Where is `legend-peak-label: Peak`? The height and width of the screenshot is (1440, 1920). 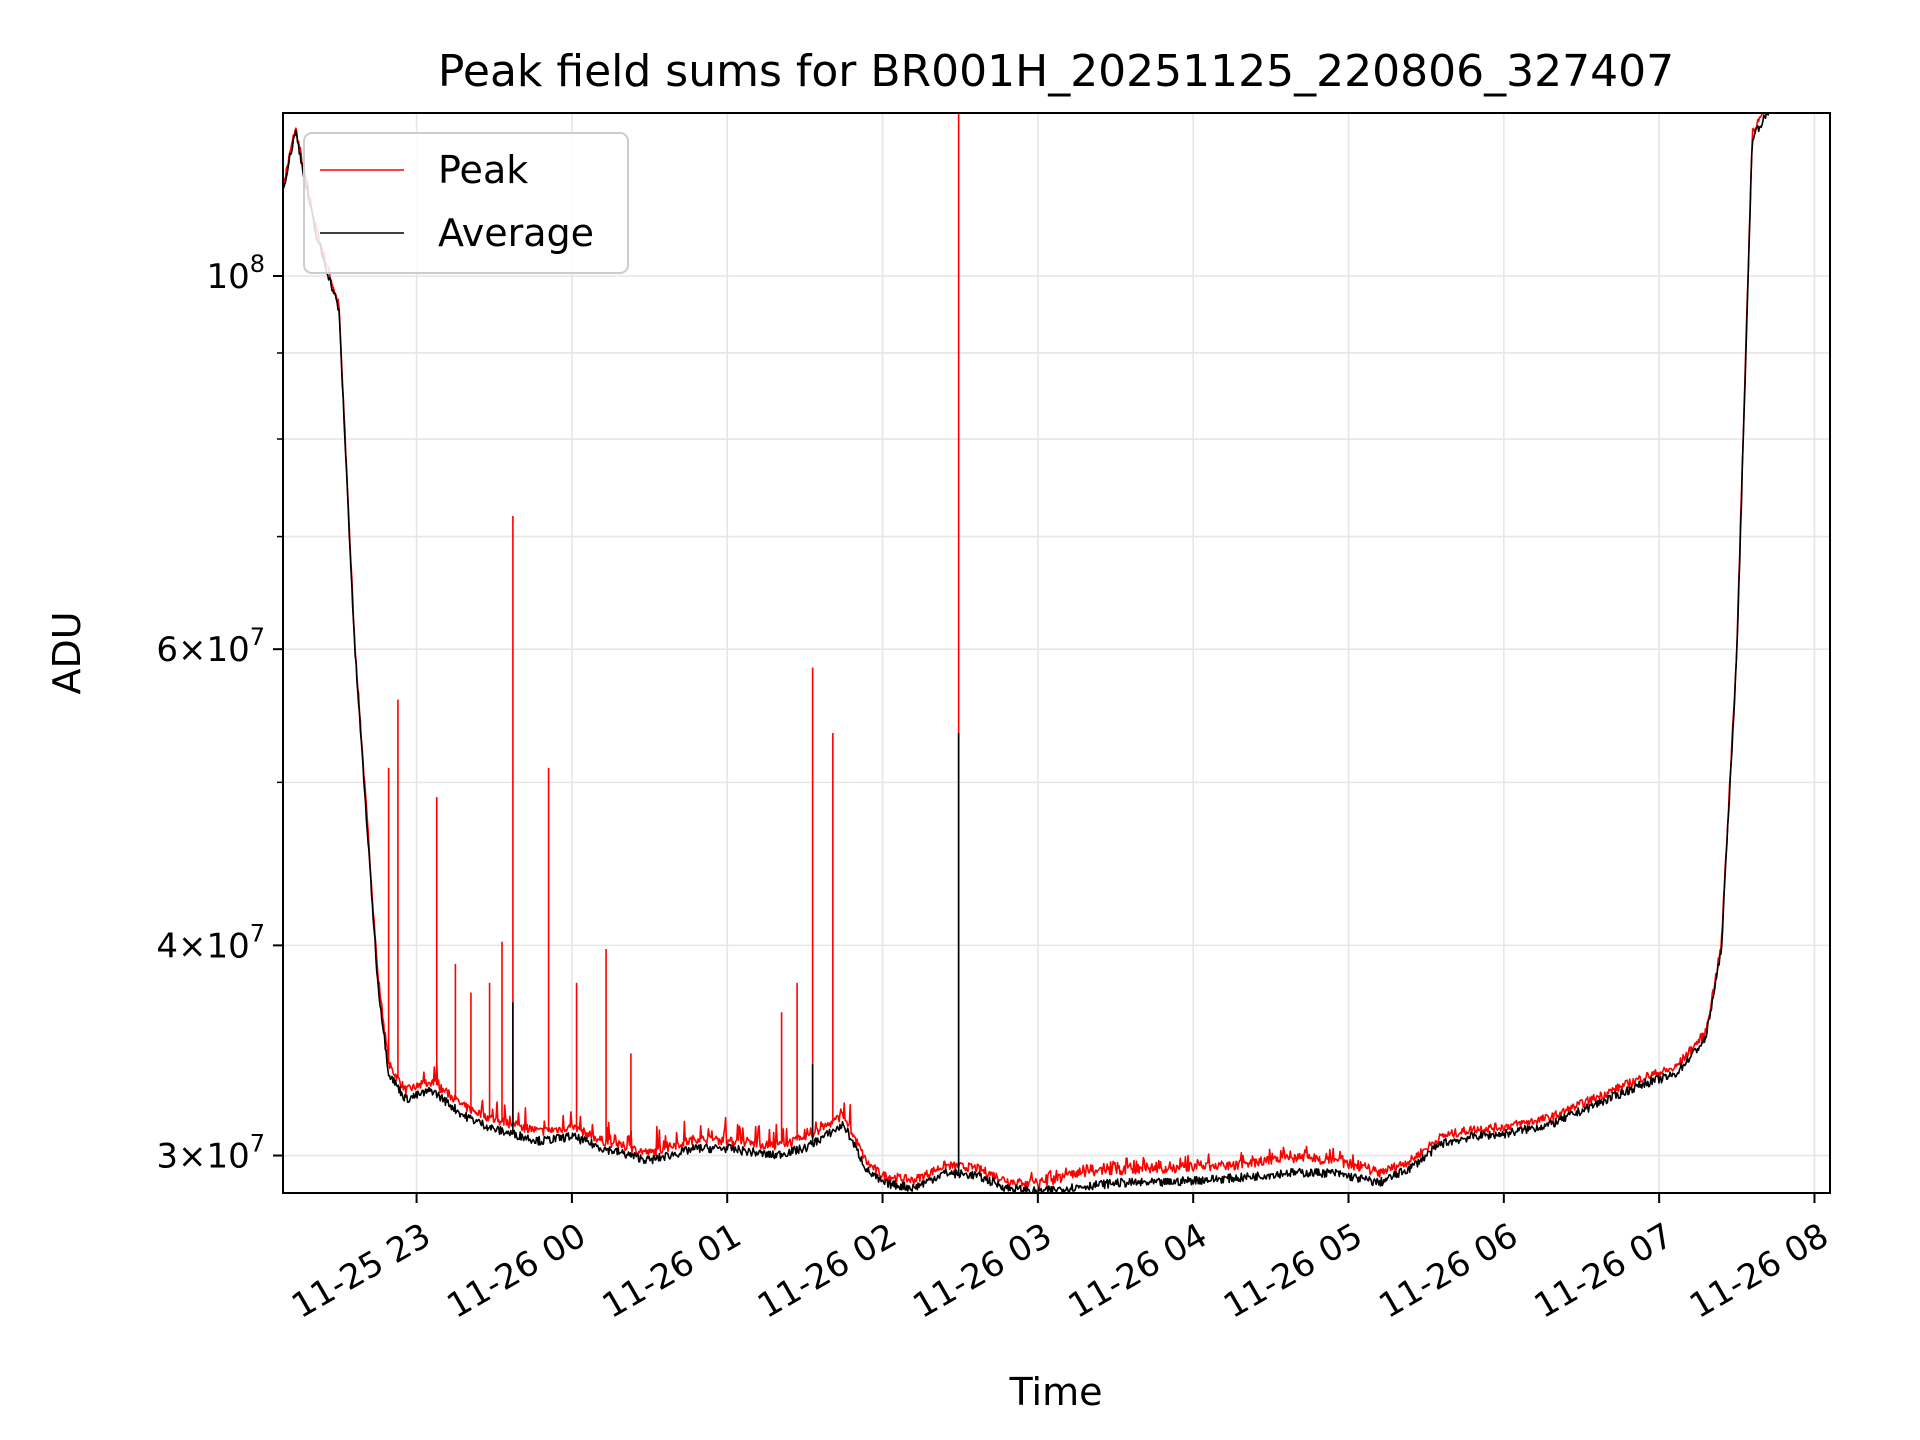
legend-peak-label: Peak is located at coordinates (483, 170).